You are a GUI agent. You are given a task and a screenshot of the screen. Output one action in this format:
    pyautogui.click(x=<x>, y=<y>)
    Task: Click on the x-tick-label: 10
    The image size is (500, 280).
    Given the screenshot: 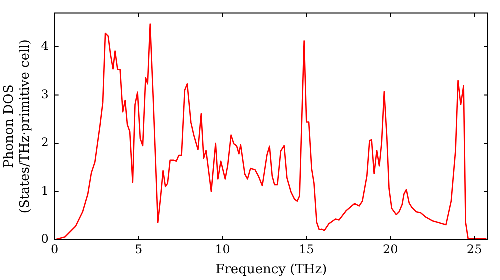 What is the action you would take?
    pyautogui.click(x=222, y=249)
    